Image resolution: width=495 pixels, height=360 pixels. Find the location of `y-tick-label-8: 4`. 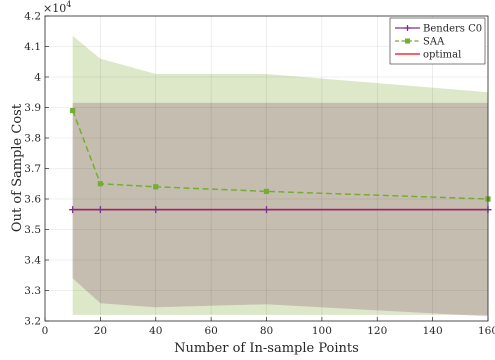

y-tick-label-8: 4 is located at coordinates (37, 78).